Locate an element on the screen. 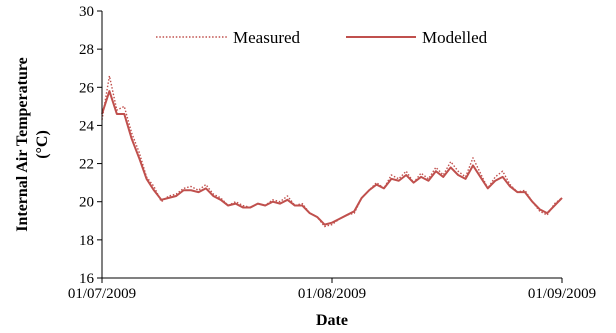 The width and height of the screenshot is (616, 333). y-tick-label: 18 is located at coordinates (86, 241).